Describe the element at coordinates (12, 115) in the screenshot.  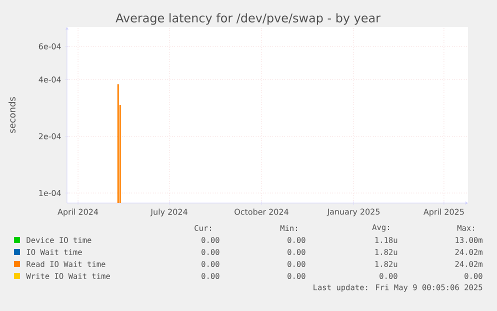
I see `y-axis-title: seconds` at that location.